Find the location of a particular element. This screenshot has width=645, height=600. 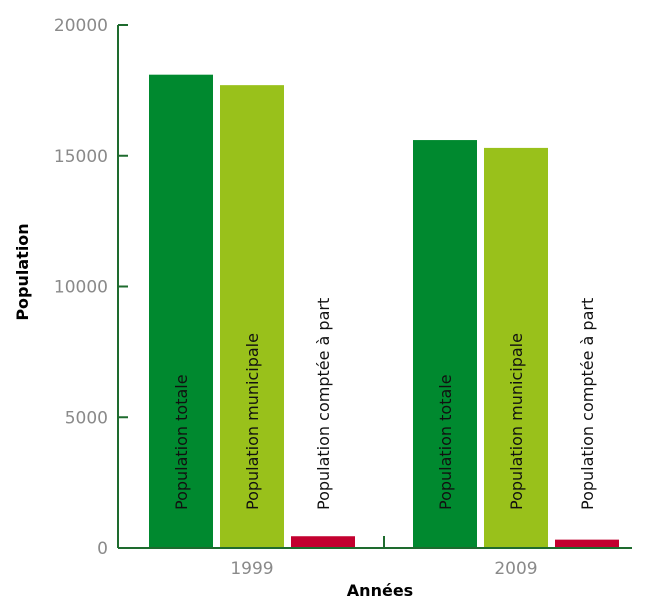

y-tick-label: 20000 is located at coordinates (81, 26).